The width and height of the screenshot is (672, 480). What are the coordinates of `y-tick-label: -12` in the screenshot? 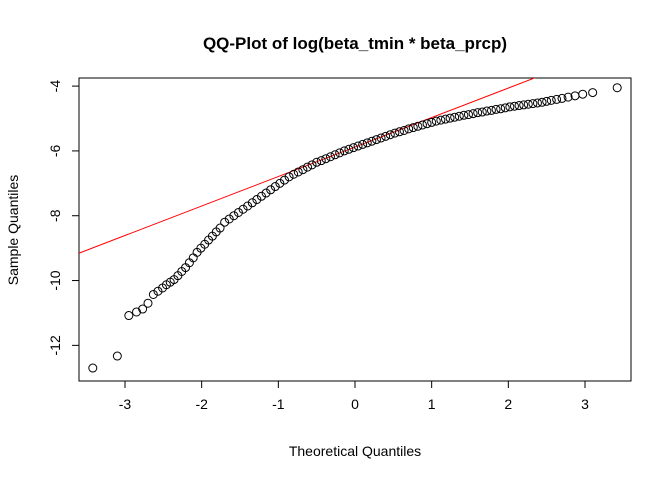 It's located at (55, 345).